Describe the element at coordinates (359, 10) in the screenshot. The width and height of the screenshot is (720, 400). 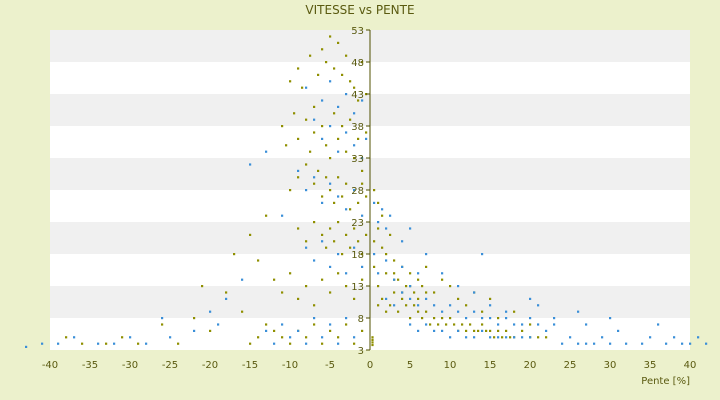
I see `chart-title: VITESSE vs PENTE` at that location.